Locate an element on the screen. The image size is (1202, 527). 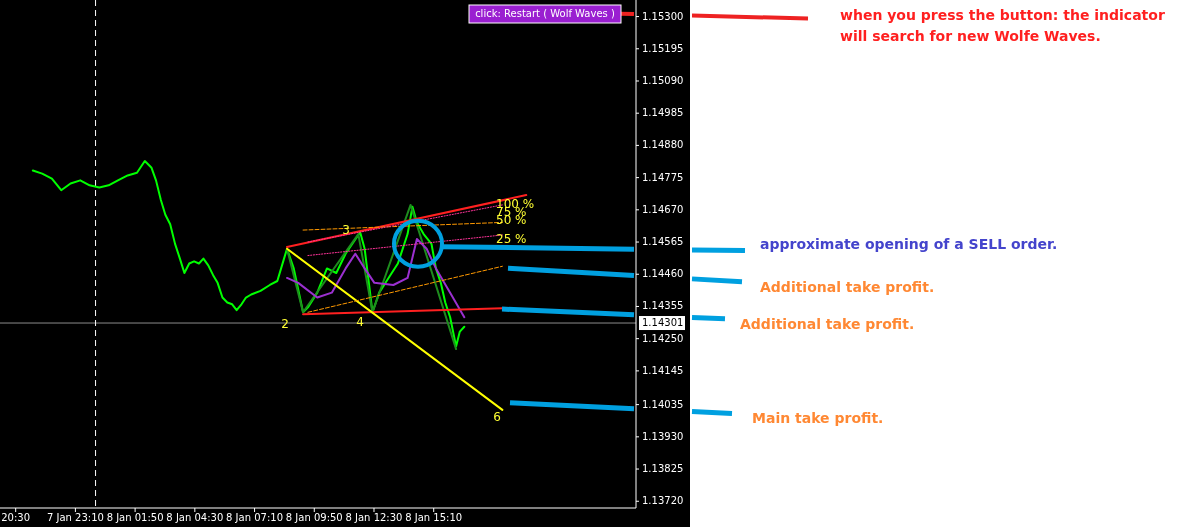
x-tick-label: 8 Jan 09:50 is located at coordinates (314, 517).